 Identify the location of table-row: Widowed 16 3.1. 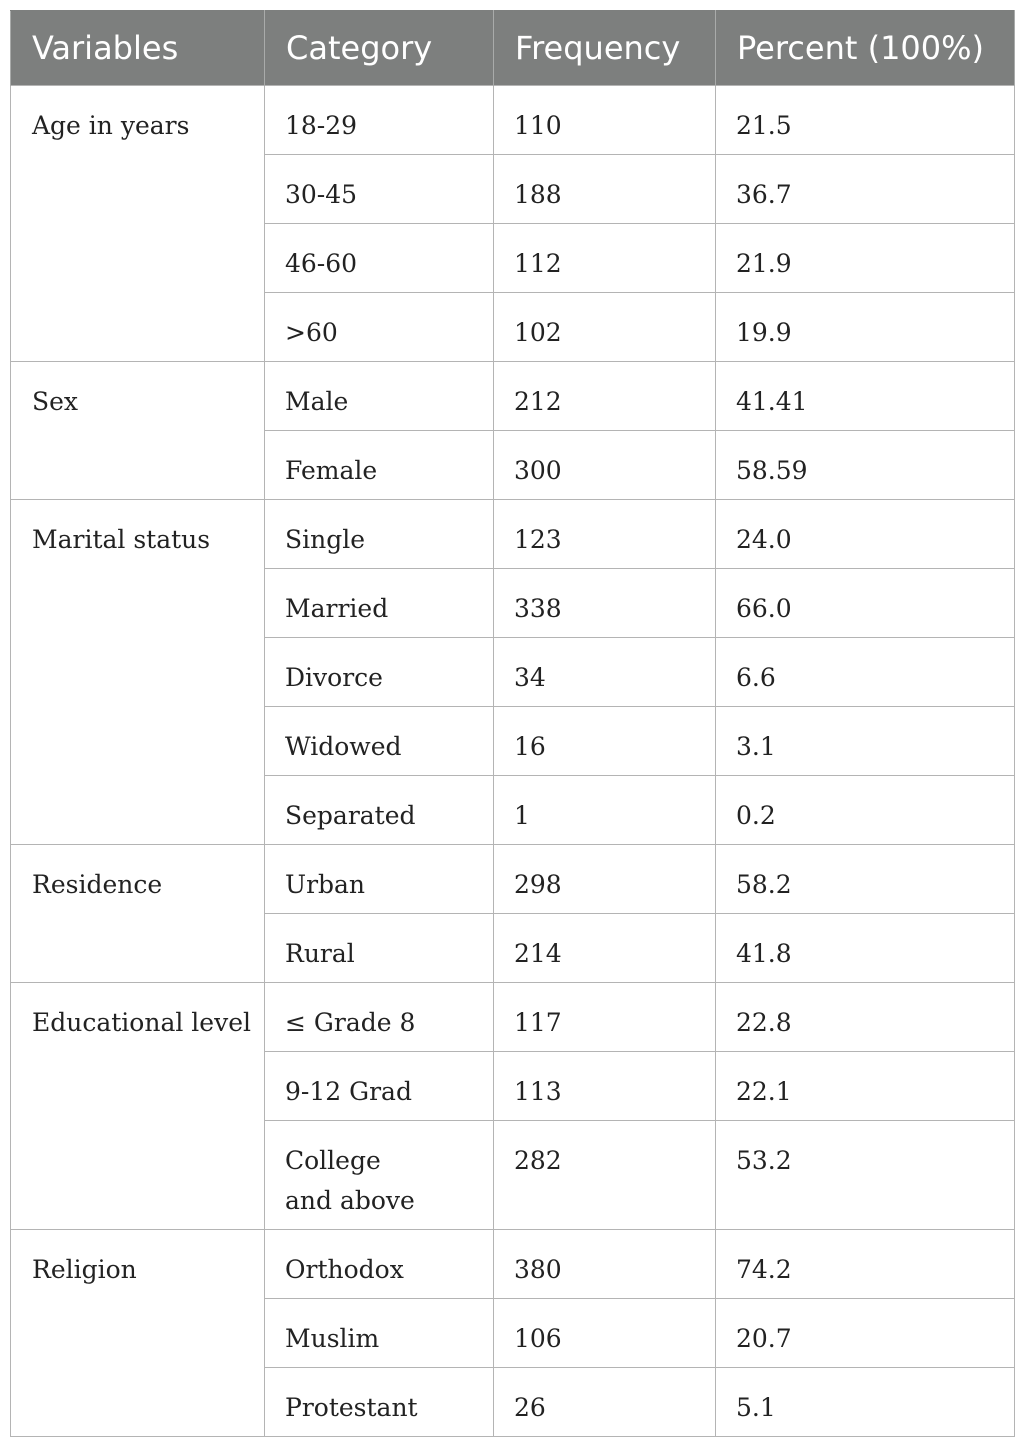
(513, 741).